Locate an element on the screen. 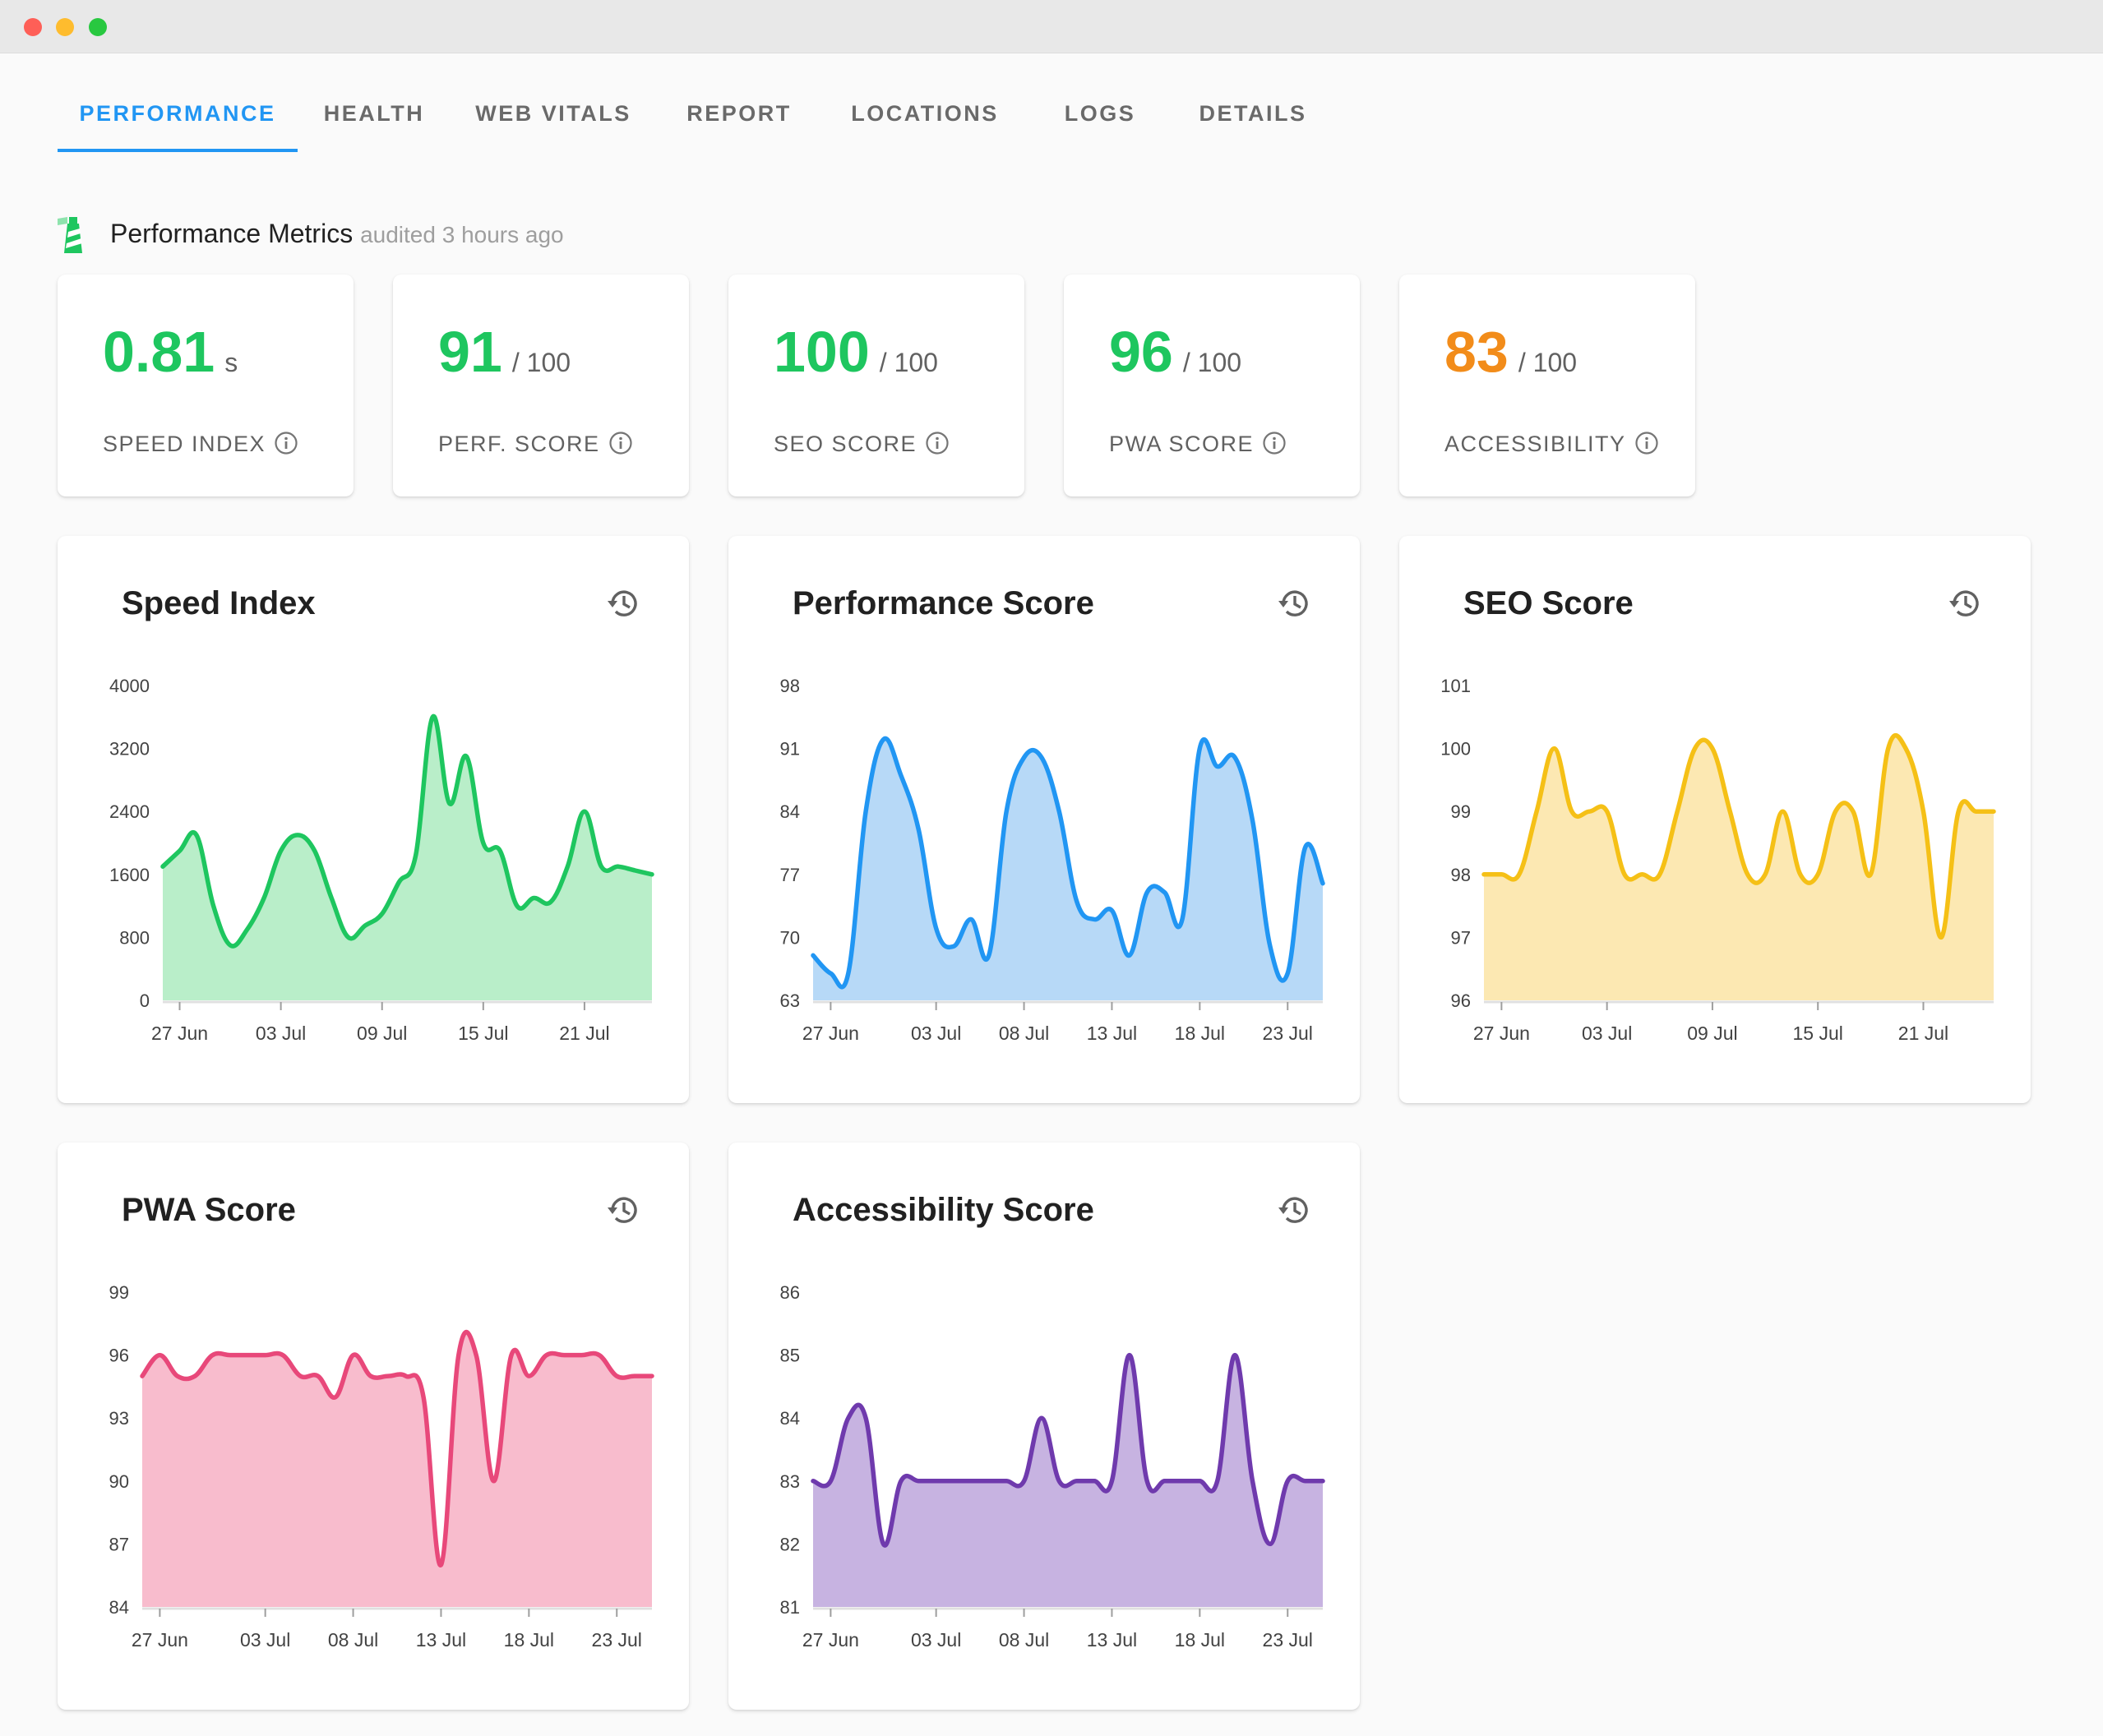 The height and width of the screenshot is (1736, 2103). chart-title: Performance Score is located at coordinates (944, 603).